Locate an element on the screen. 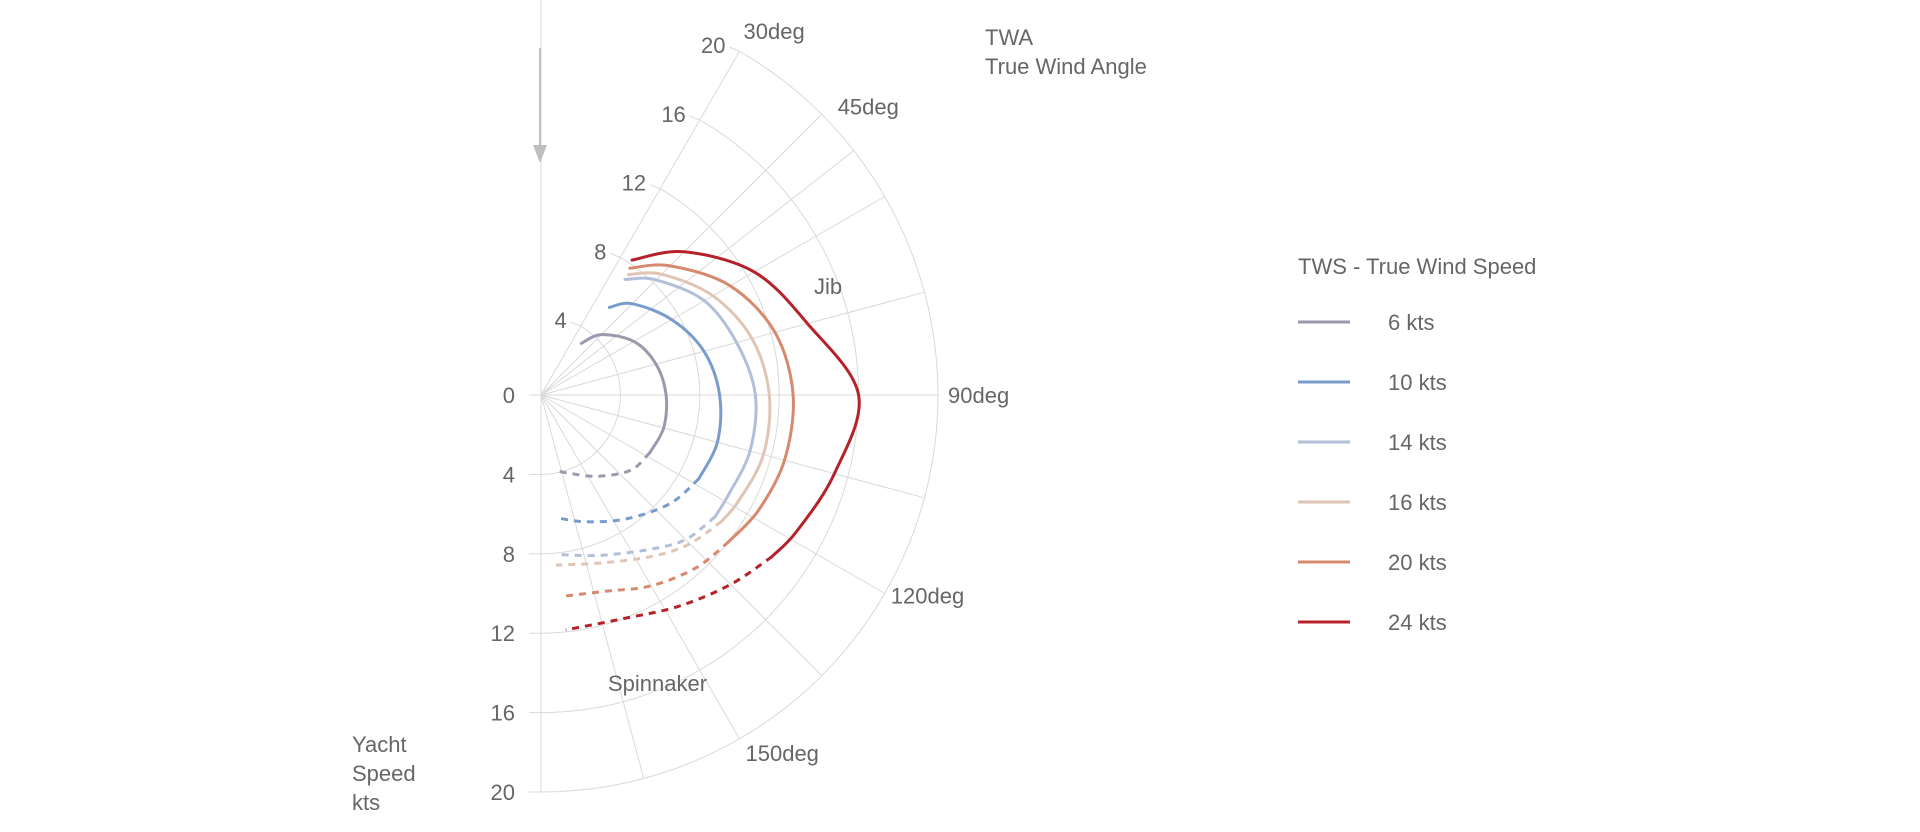 This screenshot has height=832, width=1920. annotation-jib: Jib is located at coordinates (828, 286).